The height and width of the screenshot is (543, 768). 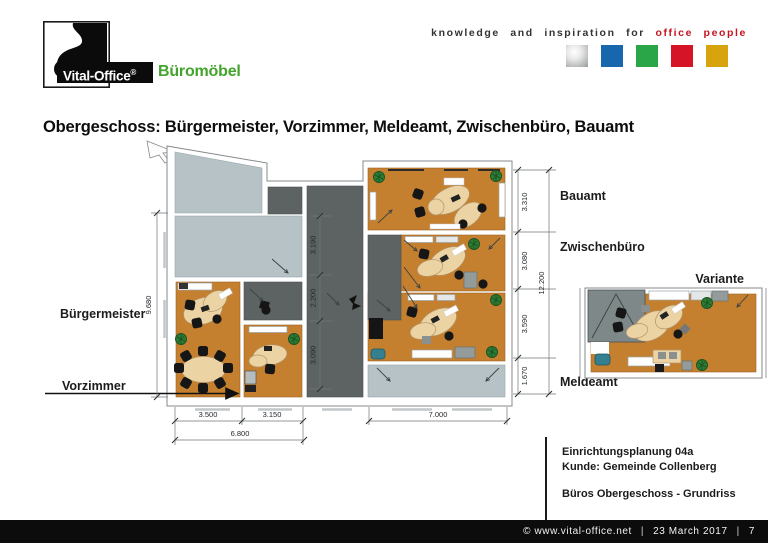 What do you see at coordinates (682, 56) in the screenshot?
I see `palette-square-red` at bounding box center [682, 56].